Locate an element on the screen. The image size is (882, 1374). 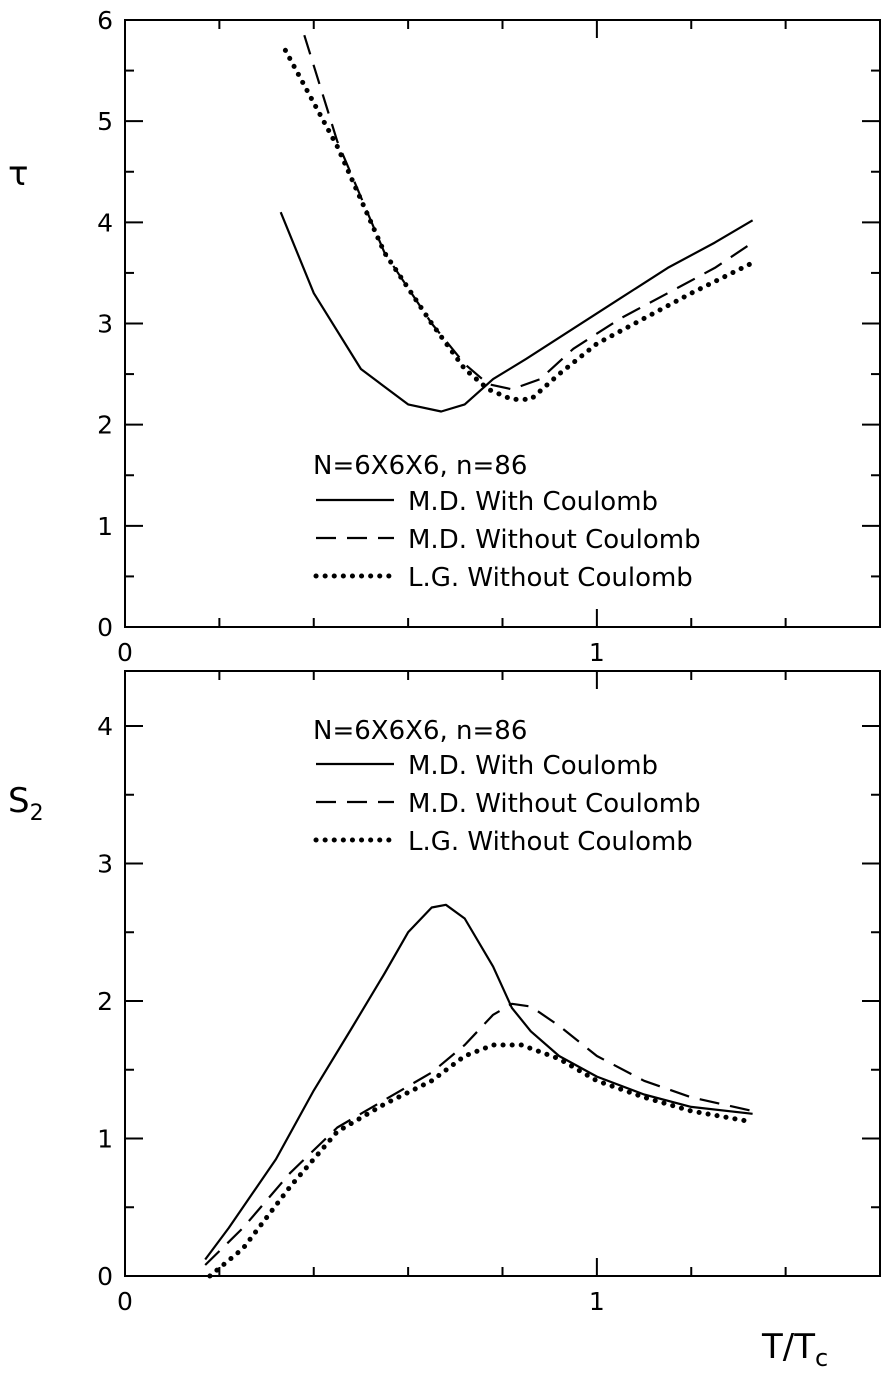
tau-series is located at coordinates (517, 223).